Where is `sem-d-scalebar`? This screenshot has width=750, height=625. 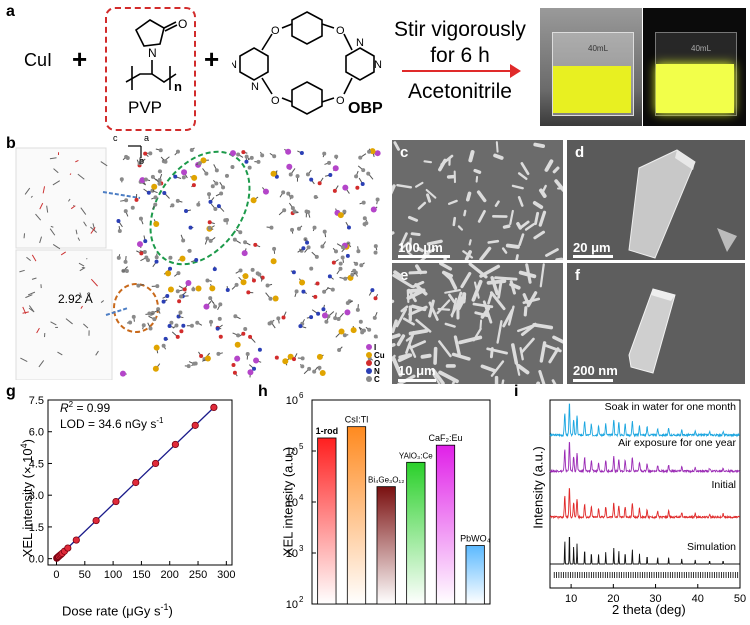 sem-d-scalebar is located at coordinates (593, 256).